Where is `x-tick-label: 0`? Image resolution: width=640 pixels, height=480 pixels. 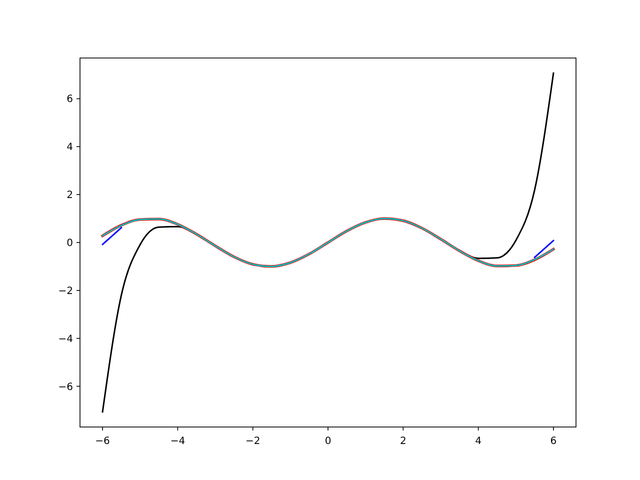 x-tick-label: 0 is located at coordinates (328, 441).